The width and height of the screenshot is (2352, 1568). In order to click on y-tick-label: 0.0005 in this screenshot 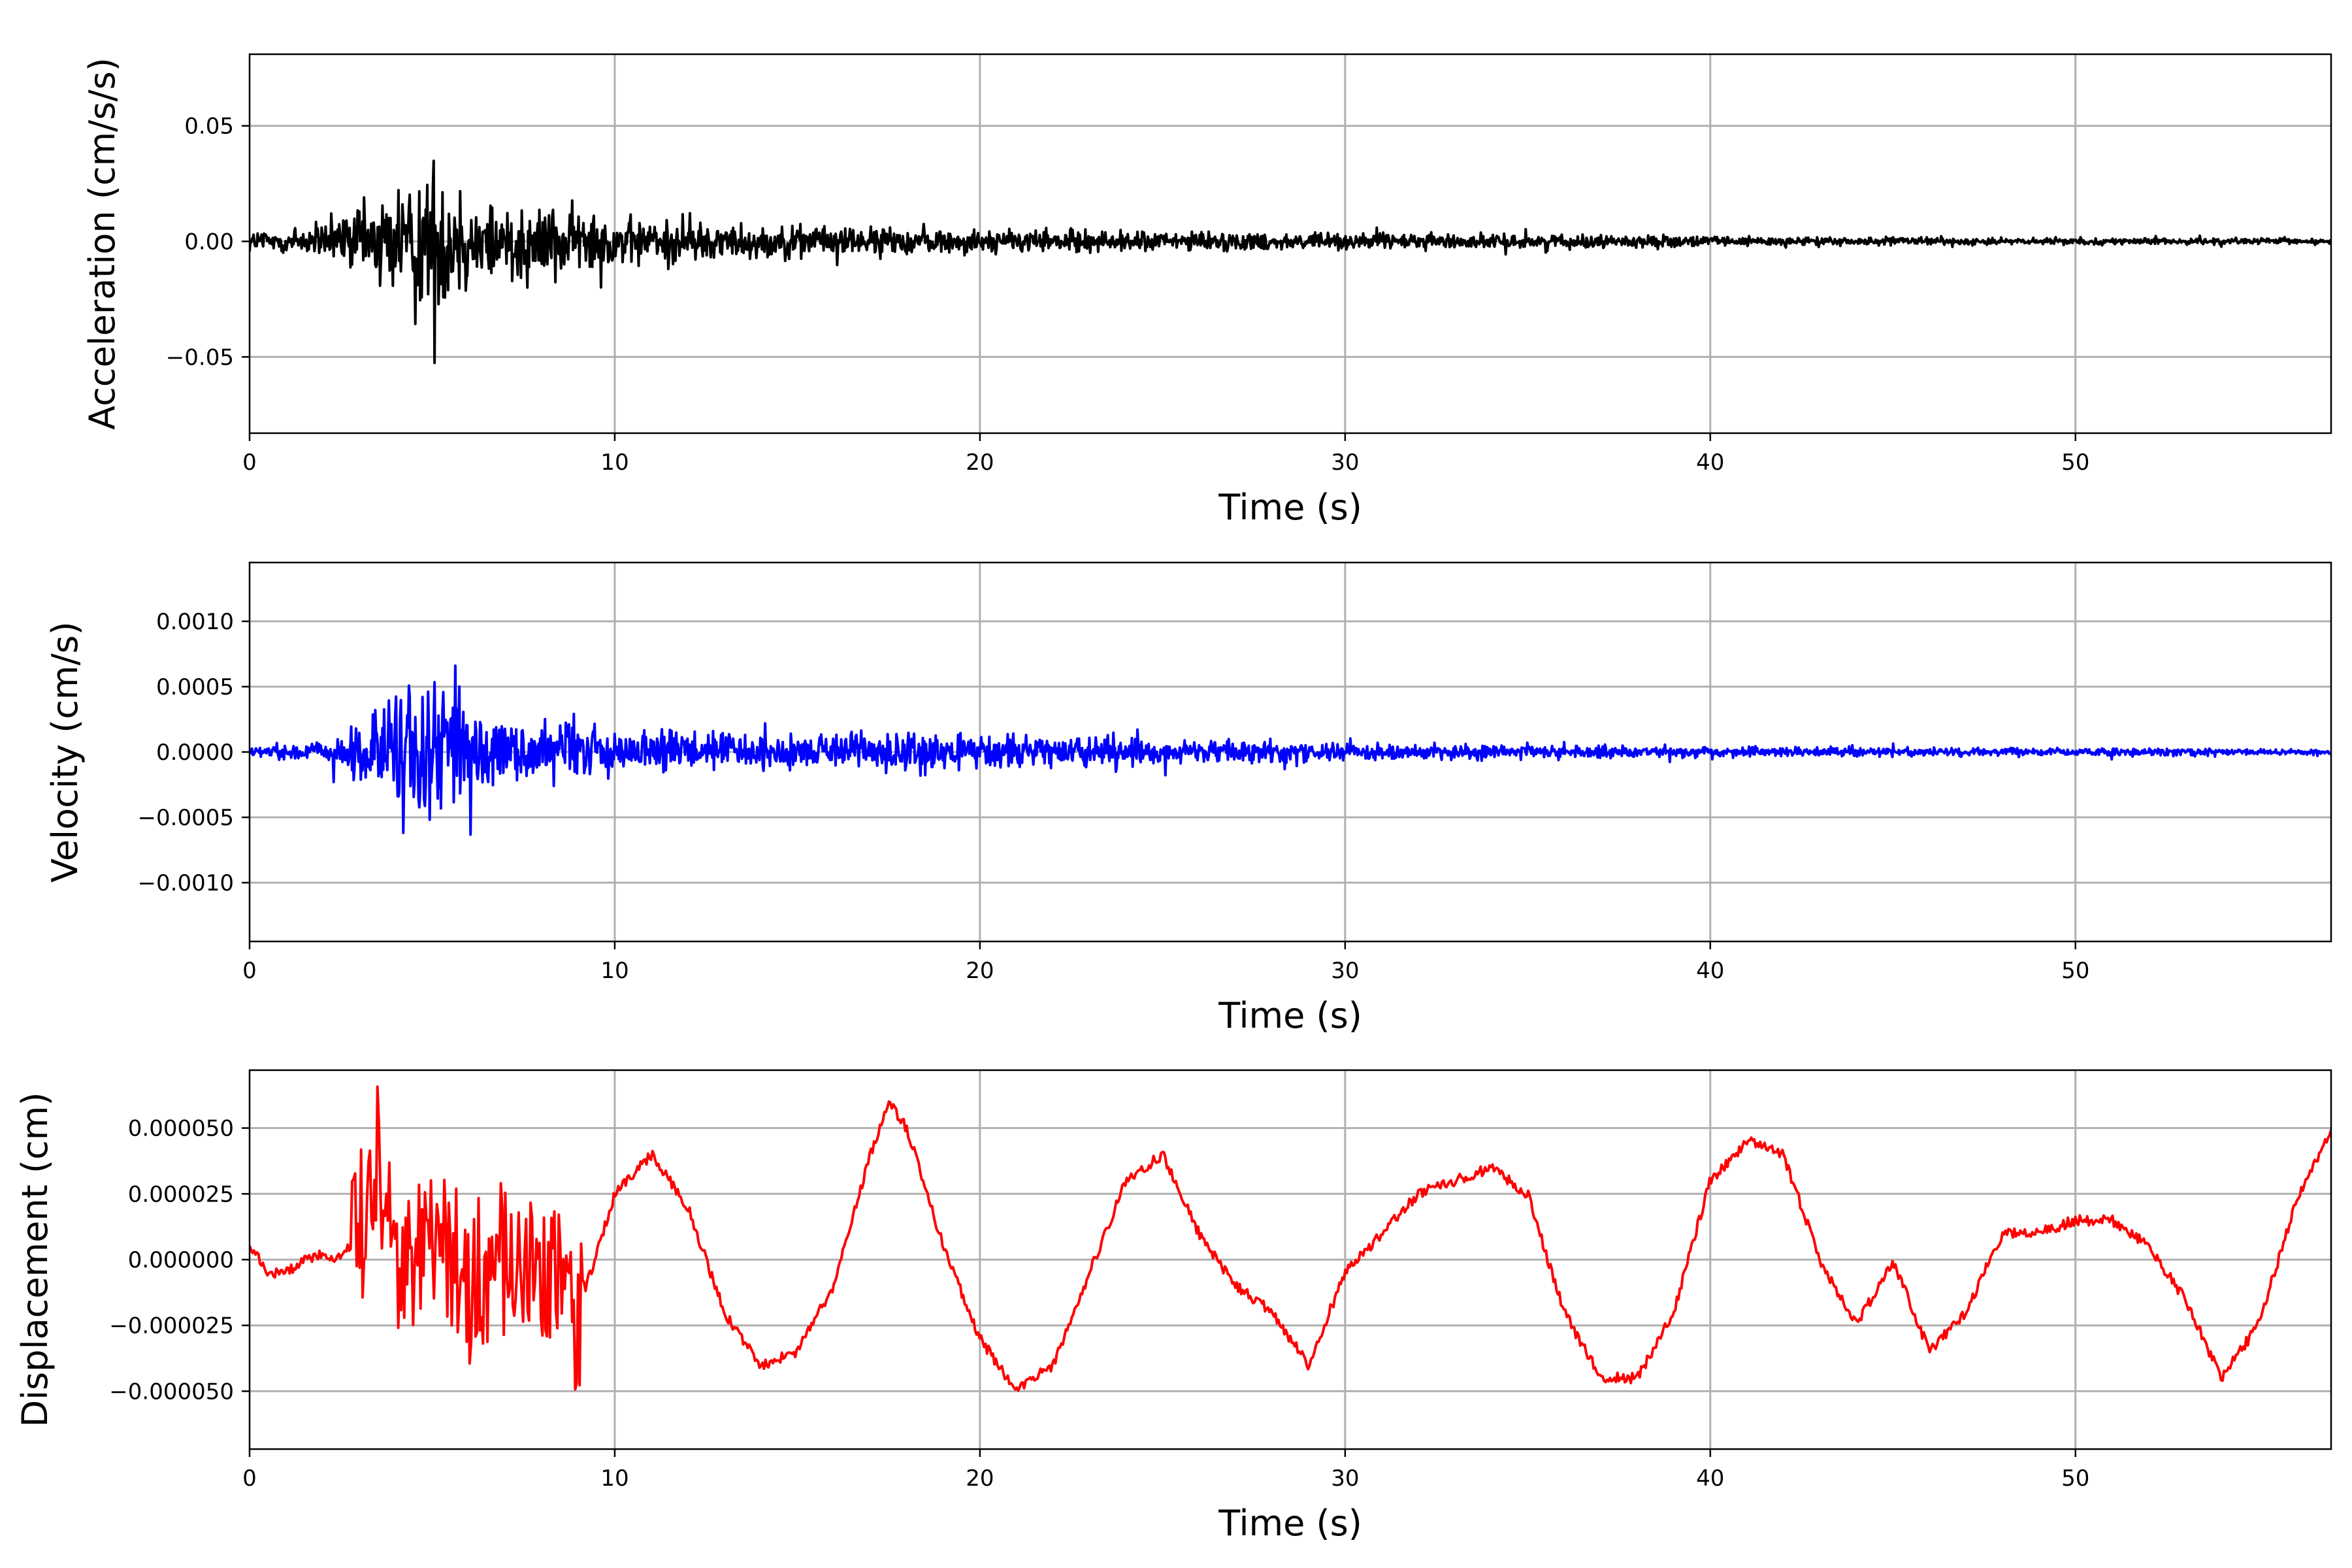, I will do `click(195, 687)`.